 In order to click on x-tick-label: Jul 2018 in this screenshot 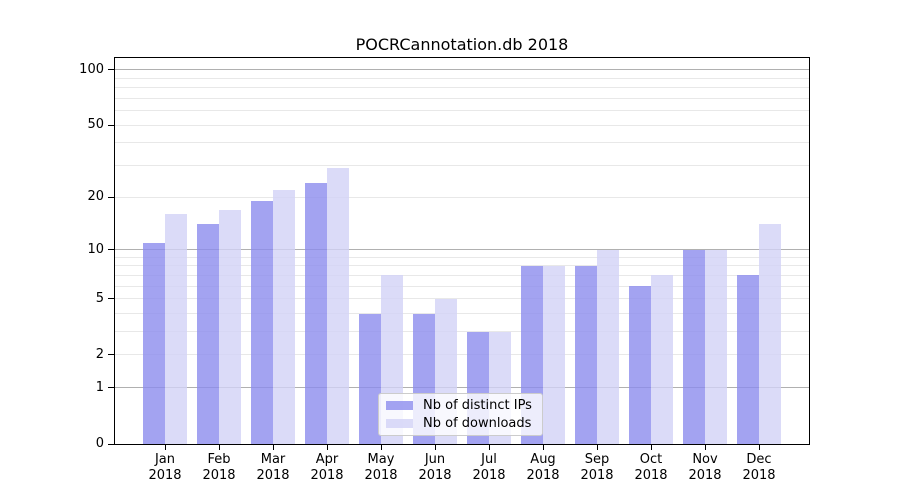, I will do `click(489, 467)`.